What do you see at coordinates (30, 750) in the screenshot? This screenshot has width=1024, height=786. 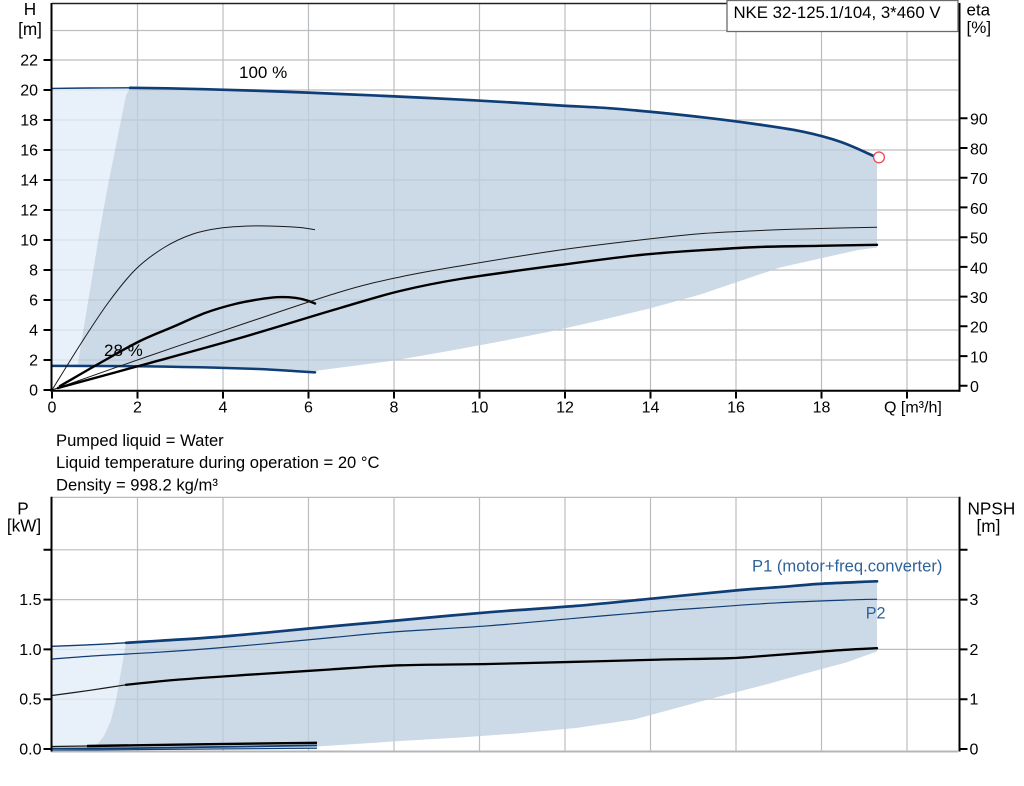 I see `svg-text: 0.0` at bounding box center [30, 750].